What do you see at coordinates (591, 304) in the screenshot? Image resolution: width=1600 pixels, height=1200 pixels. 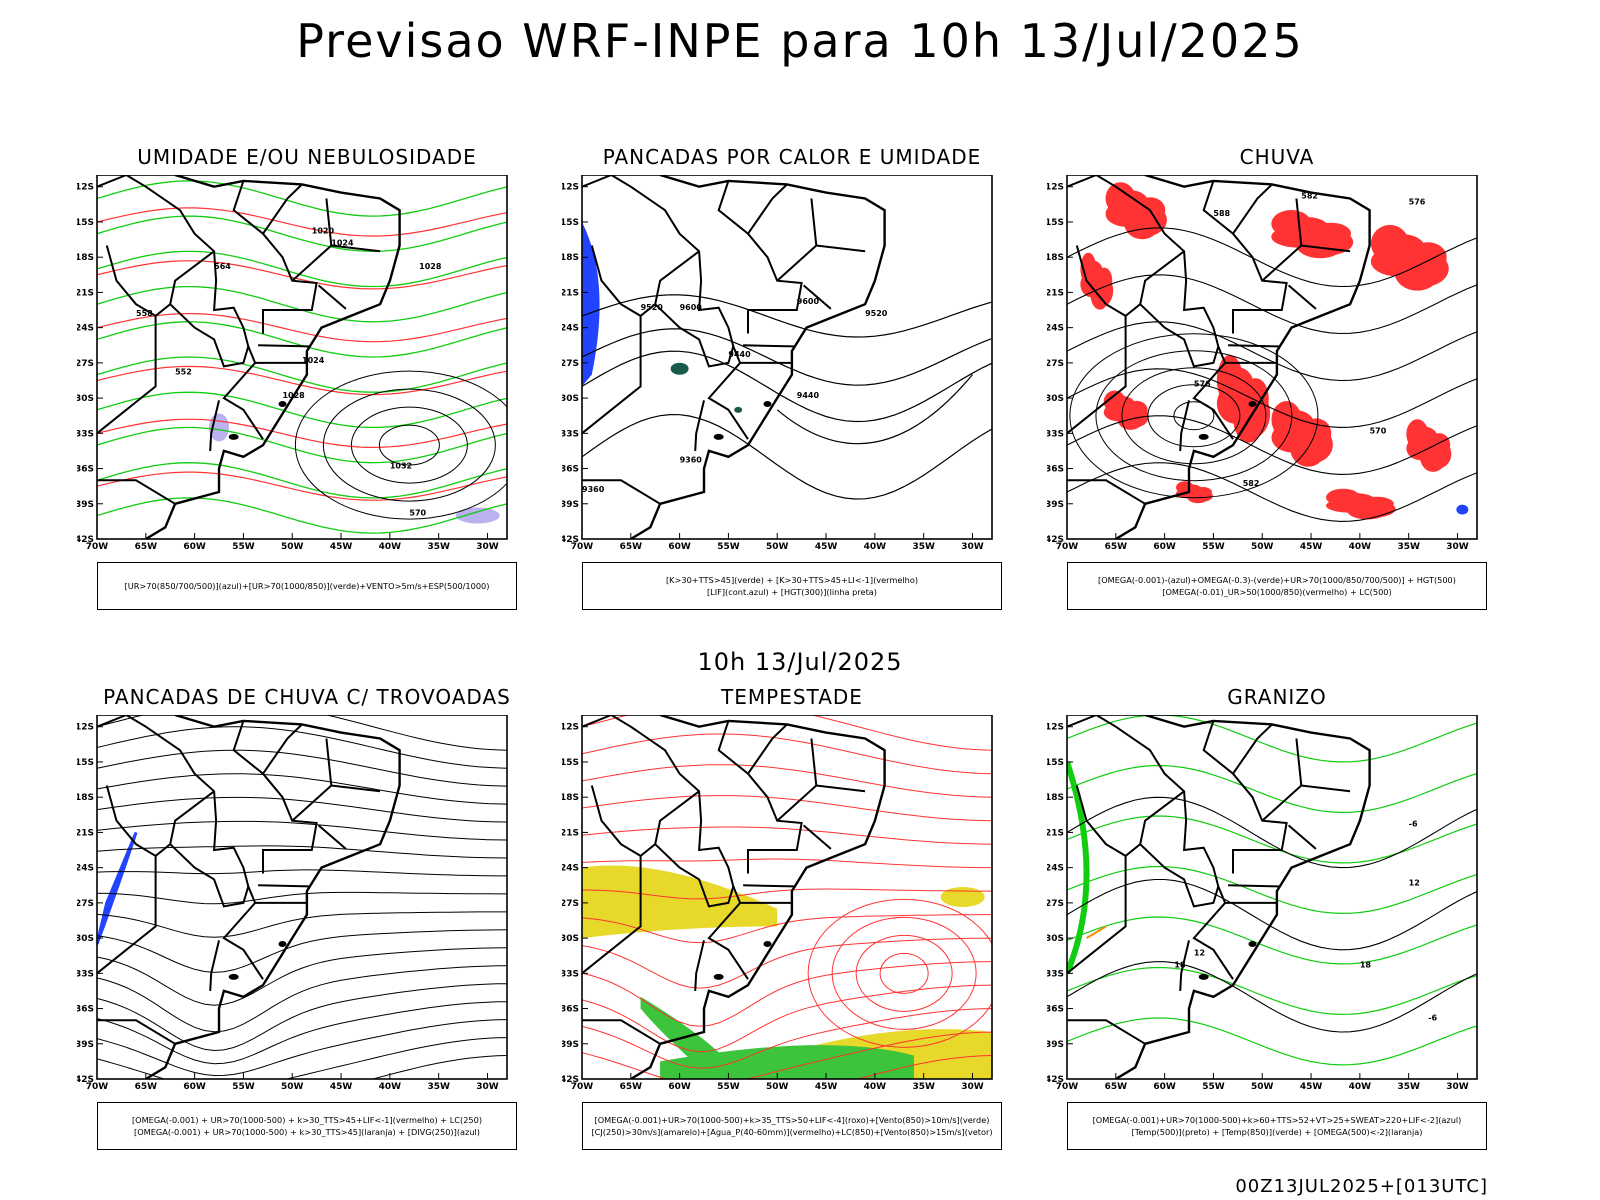 I see `lif-blue-area` at bounding box center [591, 304].